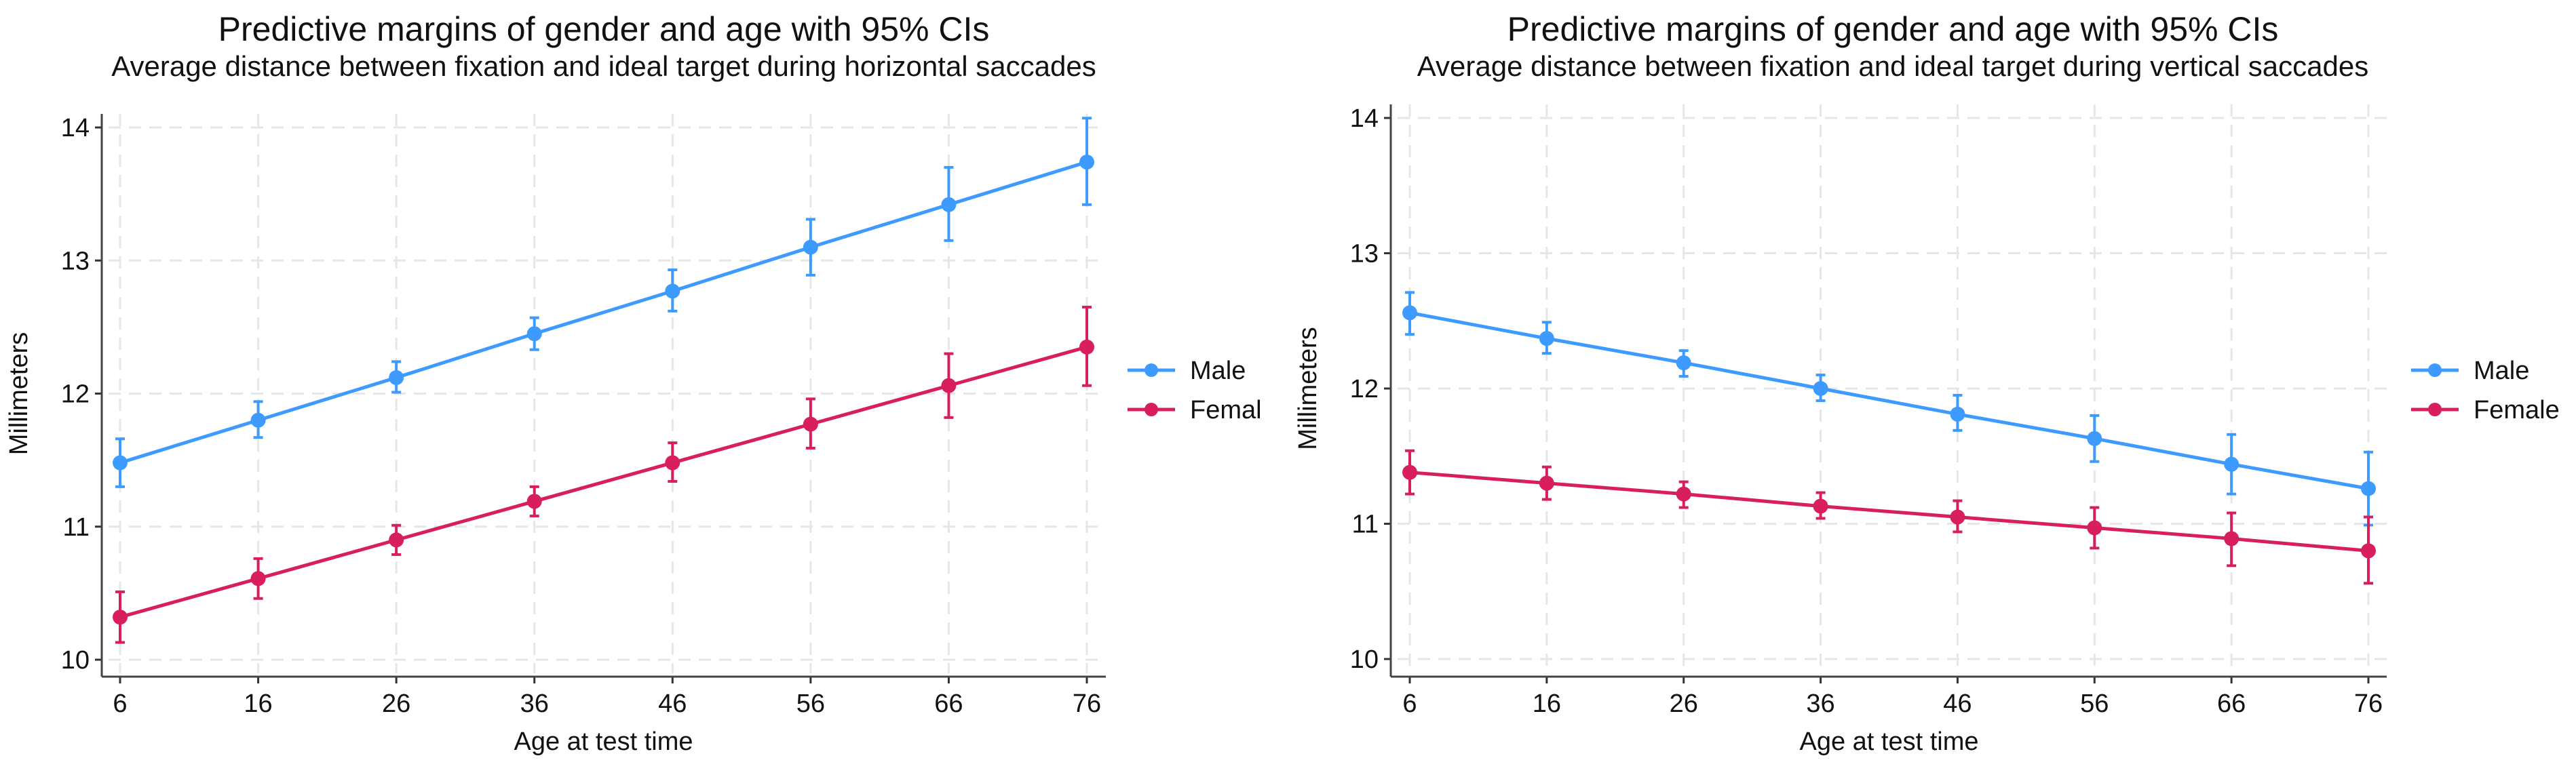 The width and height of the screenshot is (2576, 777). Describe the element at coordinates (1226, 410) in the screenshot. I see `legend-label: Femal` at that location.